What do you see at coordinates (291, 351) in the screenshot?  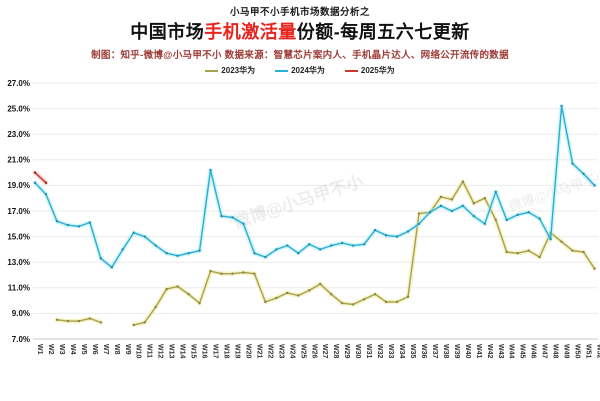 I see `x-axis-label: W24` at bounding box center [291, 351].